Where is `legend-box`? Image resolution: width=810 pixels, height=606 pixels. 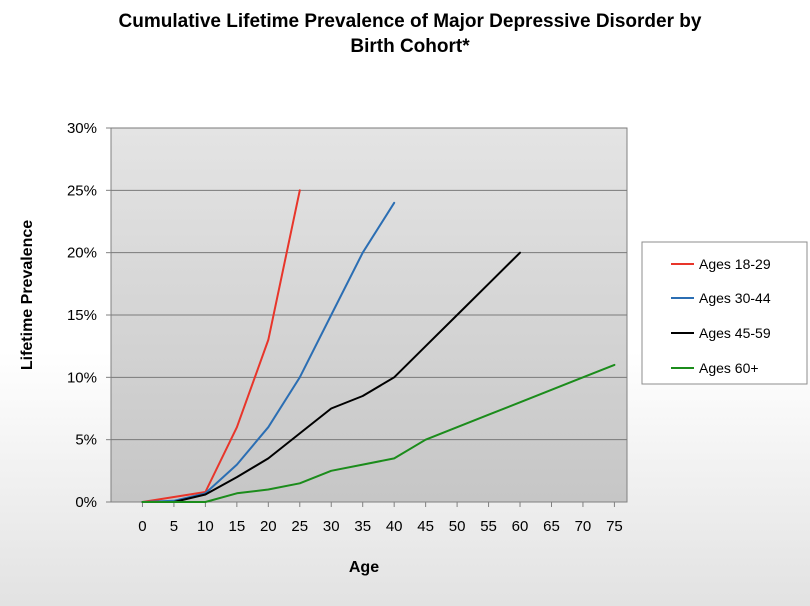
legend-box is located at coordinates (724, 313).